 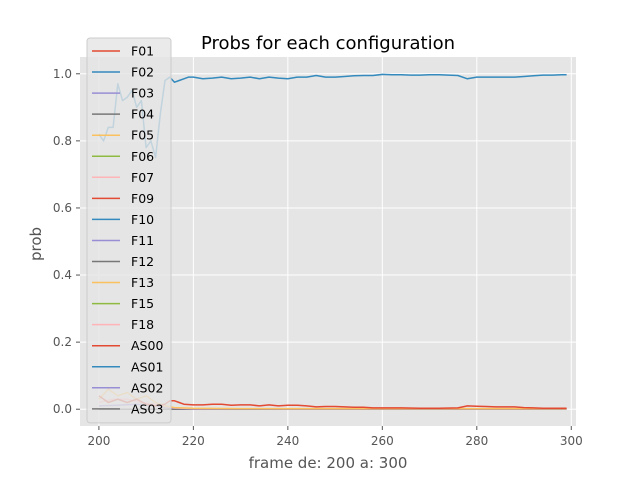 What do you see at coordinates (66, 241) in the screenshot?
I see `y-axis-ticks: 0.0 0.2 0.4 0.6 0.8 1.0` at bounding box center [66, 241].